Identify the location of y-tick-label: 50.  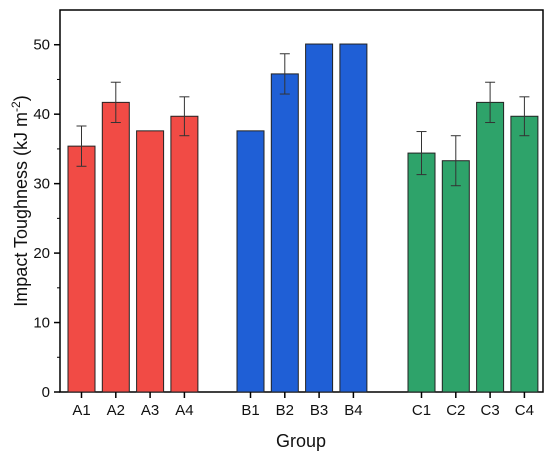
(41, 45).